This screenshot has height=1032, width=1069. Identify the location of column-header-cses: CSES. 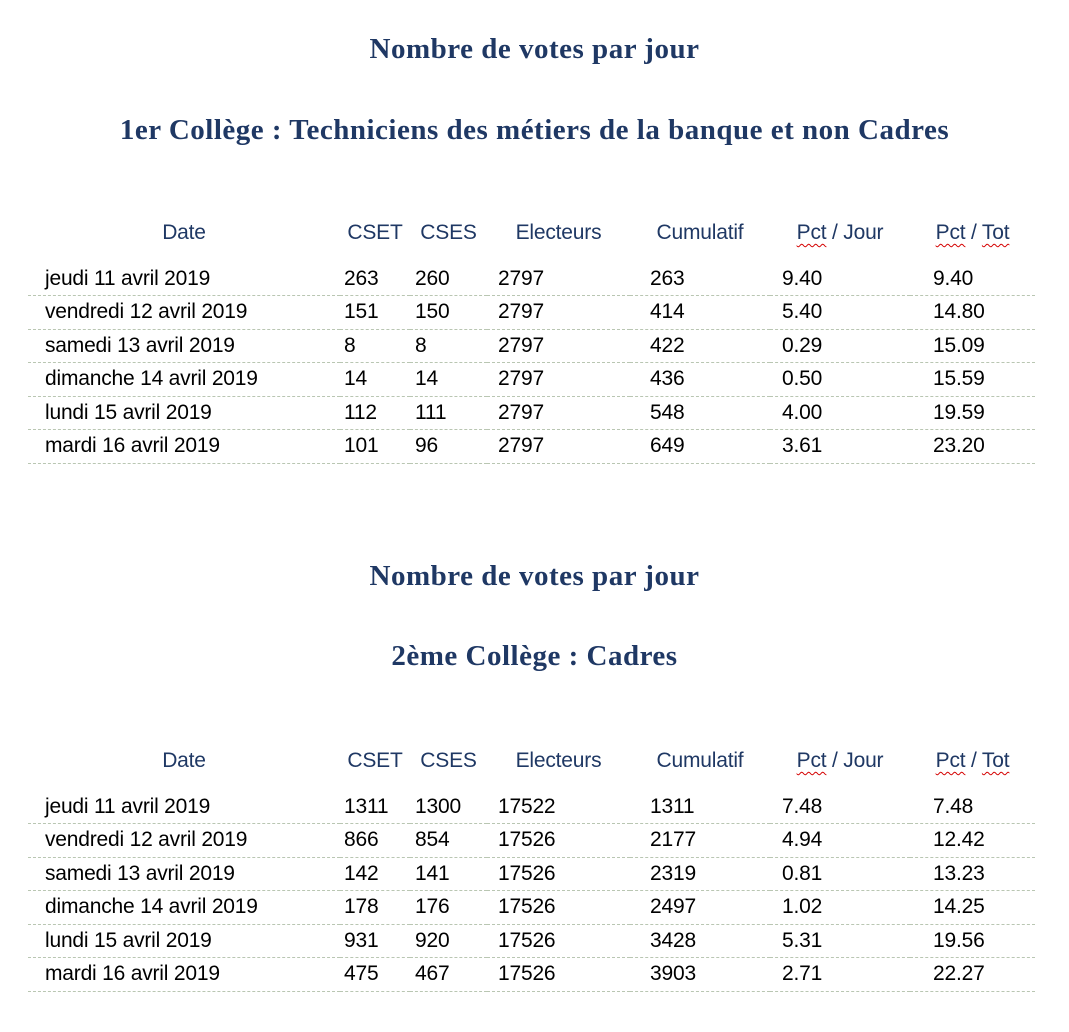
(448, 764).